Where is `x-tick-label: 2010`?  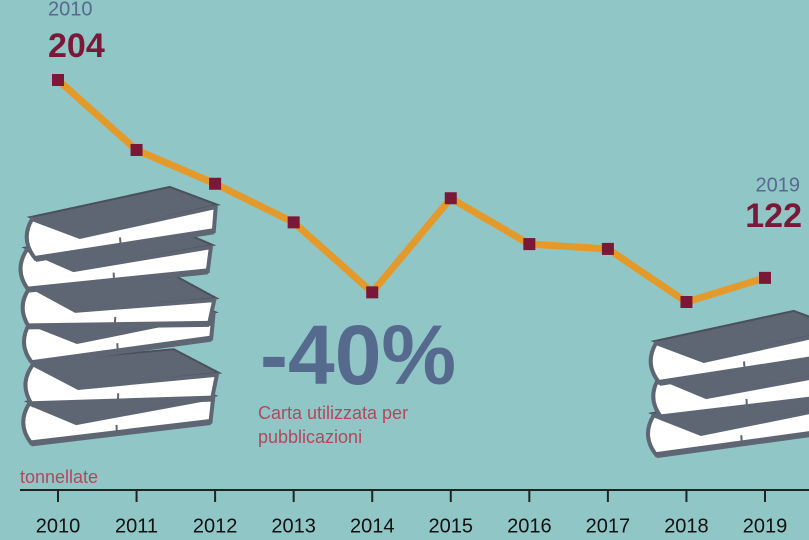 x-tick-label: 2010 is located at coordinates (58, 526).